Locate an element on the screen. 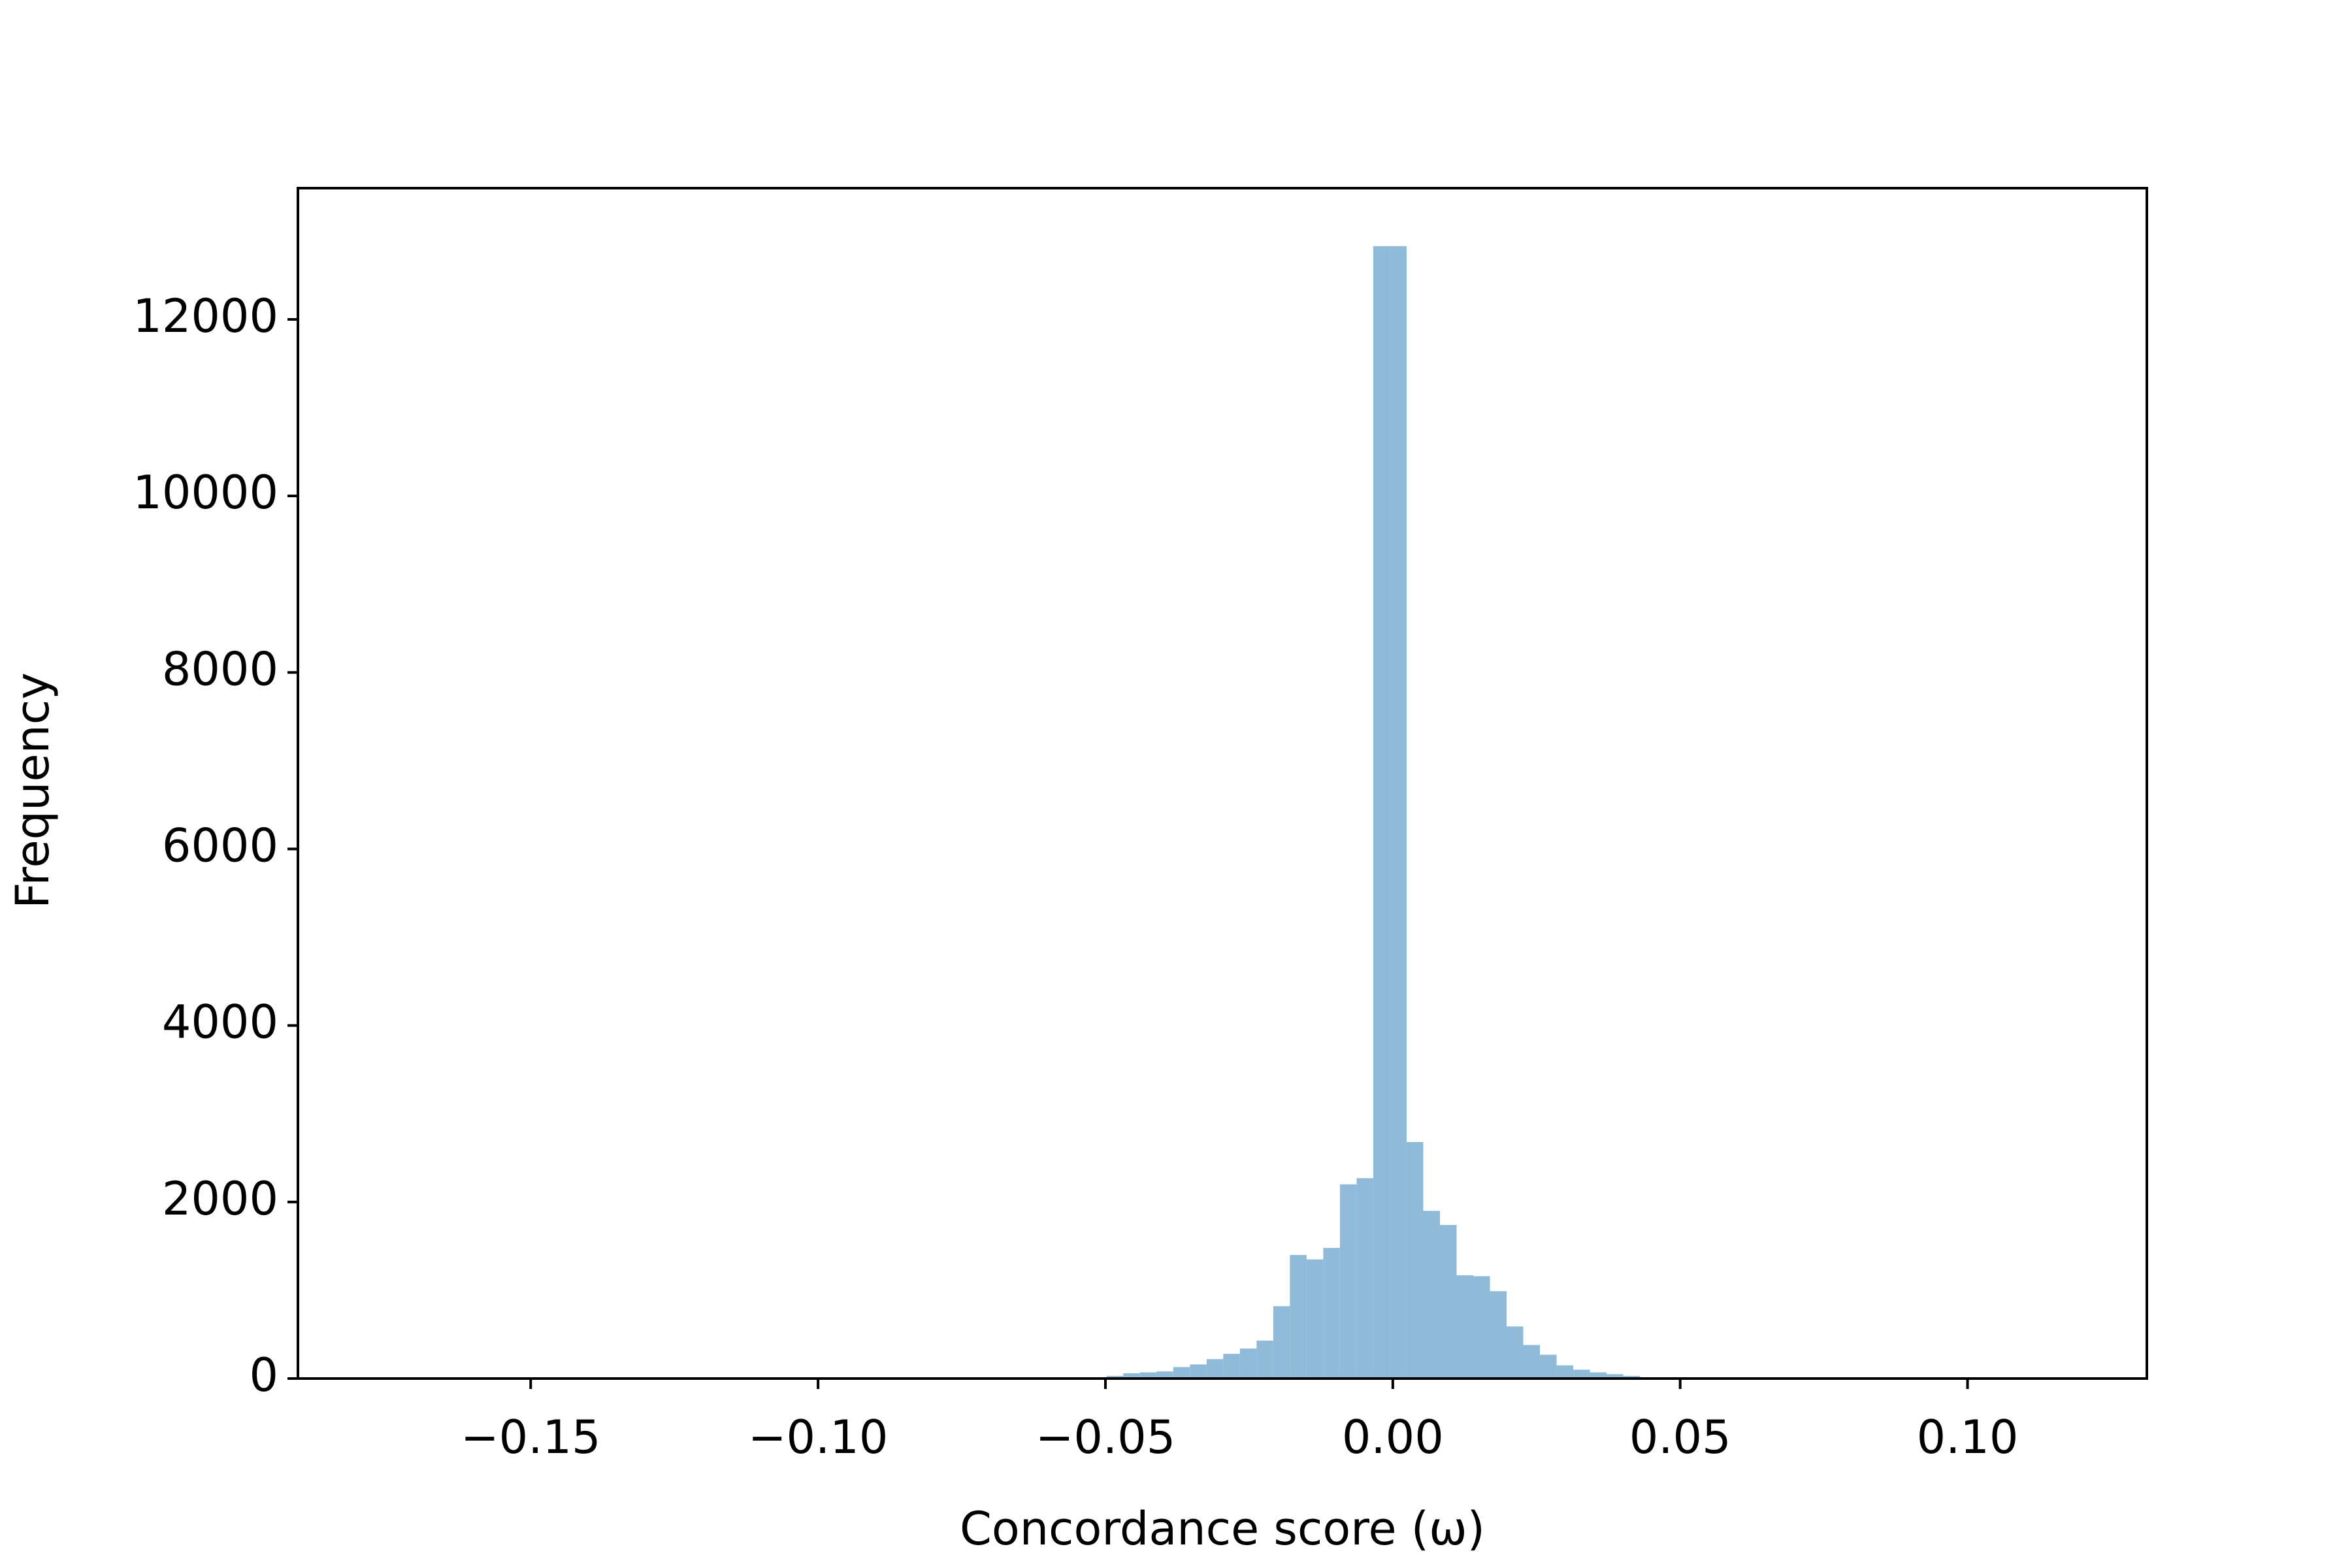  x-tick-label: 0.05 is located at coordinates (1680, 1437).